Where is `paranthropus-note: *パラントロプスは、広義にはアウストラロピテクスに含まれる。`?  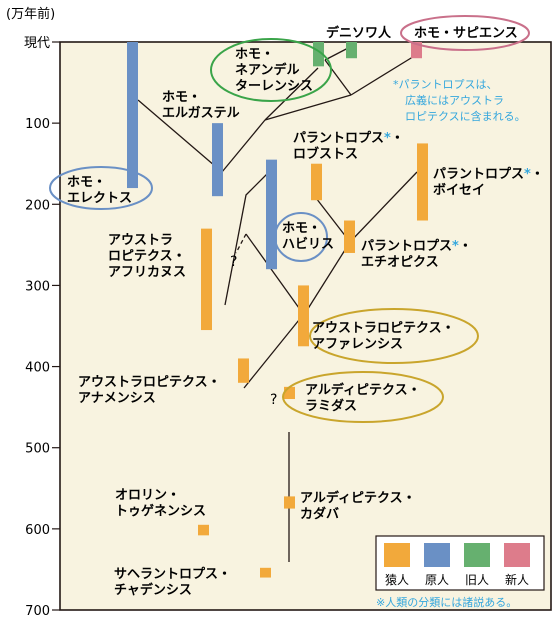 paranthropus-note: *パラントロプスは、広義にはアウストラロピテクスに含まれる。 is located at coordinates (459, 100).